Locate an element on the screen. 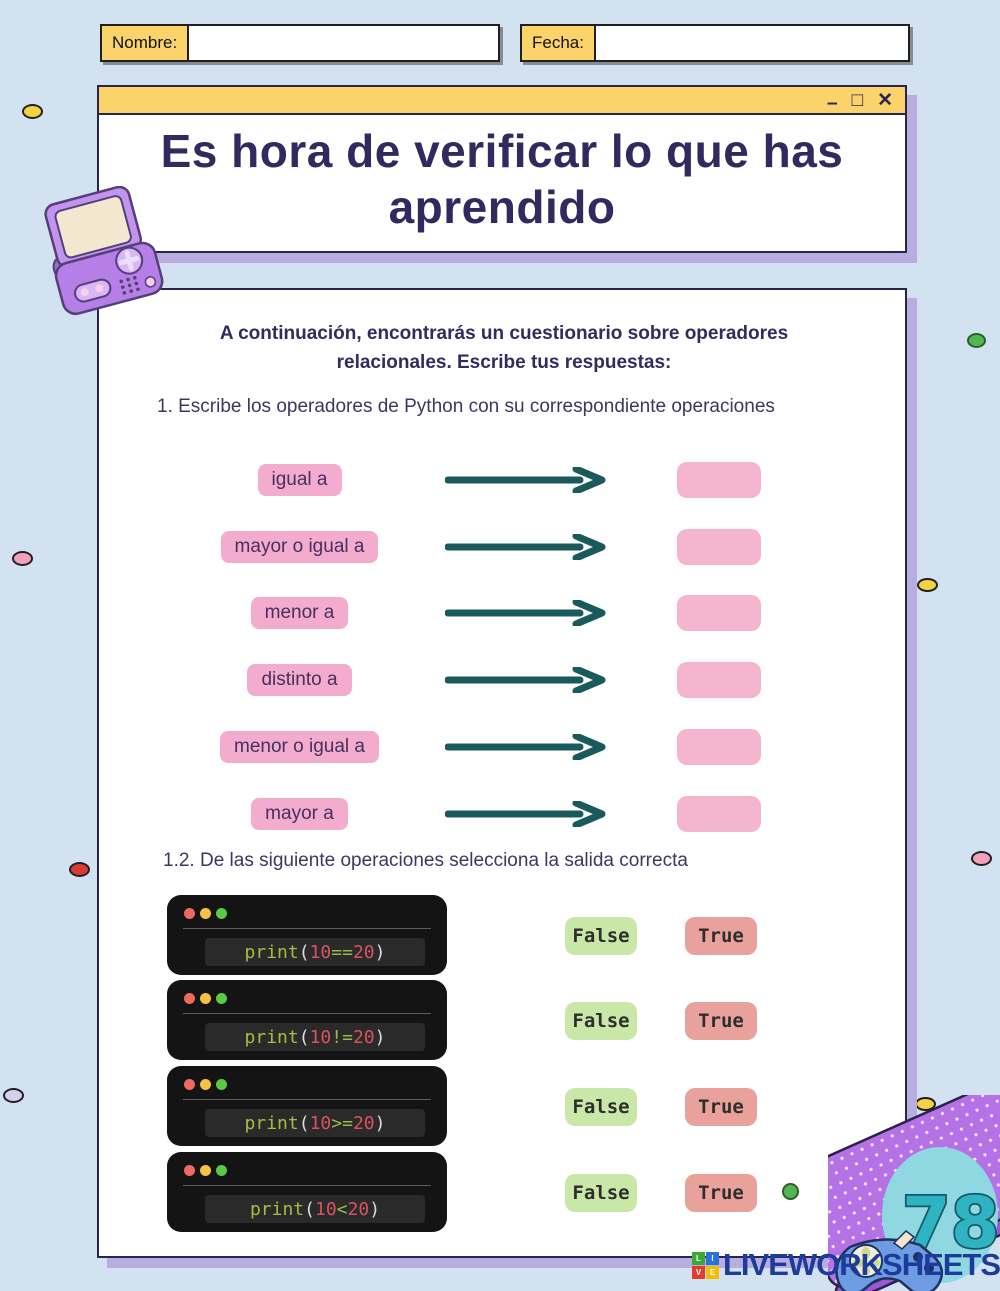  match-row: menor a is located at coordinates (507, 613).